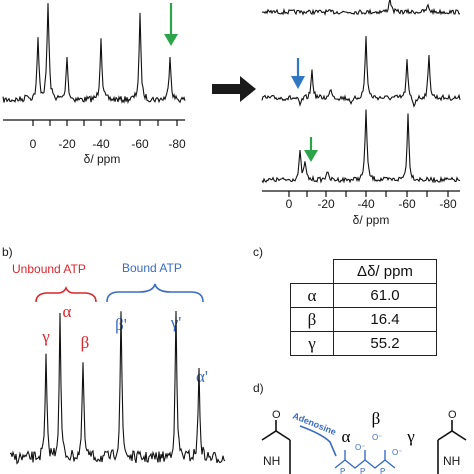 This screenshot has height=474, width=474. What do you see at coordinates (385, 295) in the screenshot?
I see `table-value-alpha: 61.0` at bounding box center [385, 295].